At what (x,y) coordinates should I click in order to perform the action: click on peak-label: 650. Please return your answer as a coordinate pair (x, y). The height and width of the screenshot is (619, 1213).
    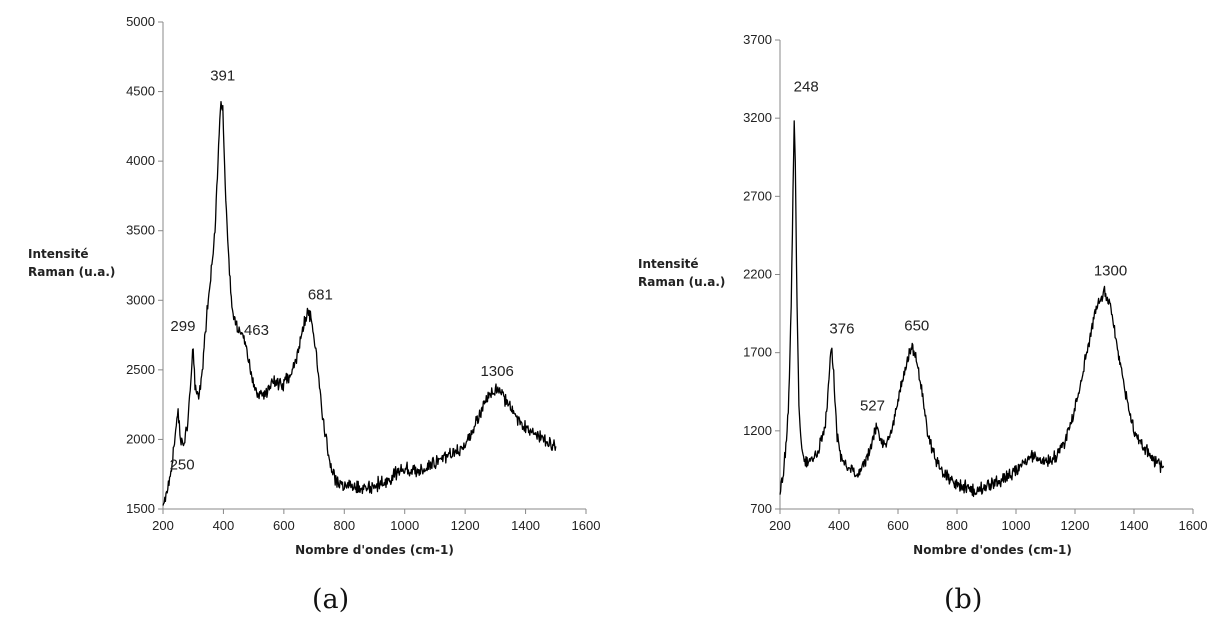
    Looking at the image, I should click on (916, 325).